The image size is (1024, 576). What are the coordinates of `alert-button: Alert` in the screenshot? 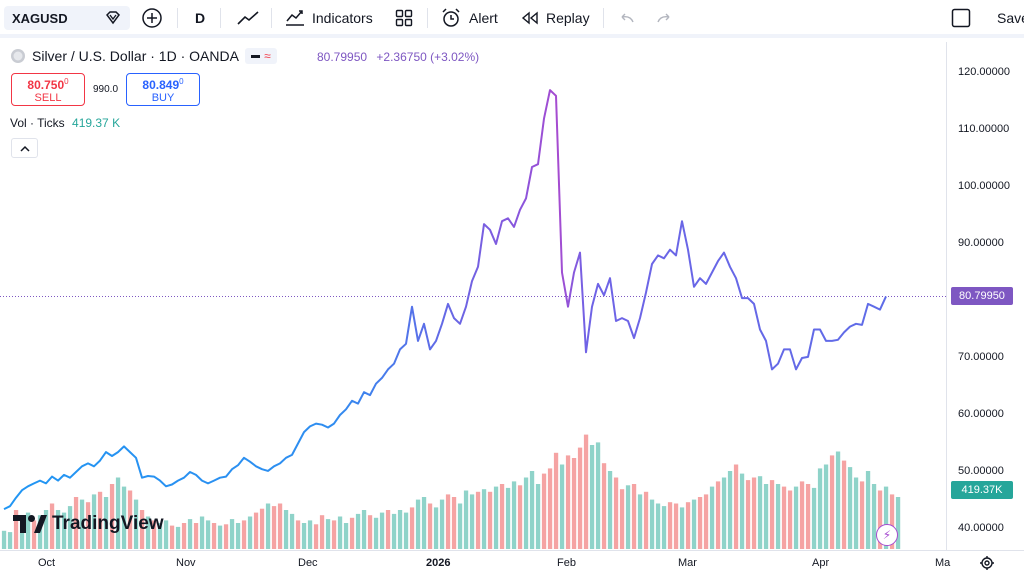 It's located at (469, 18).